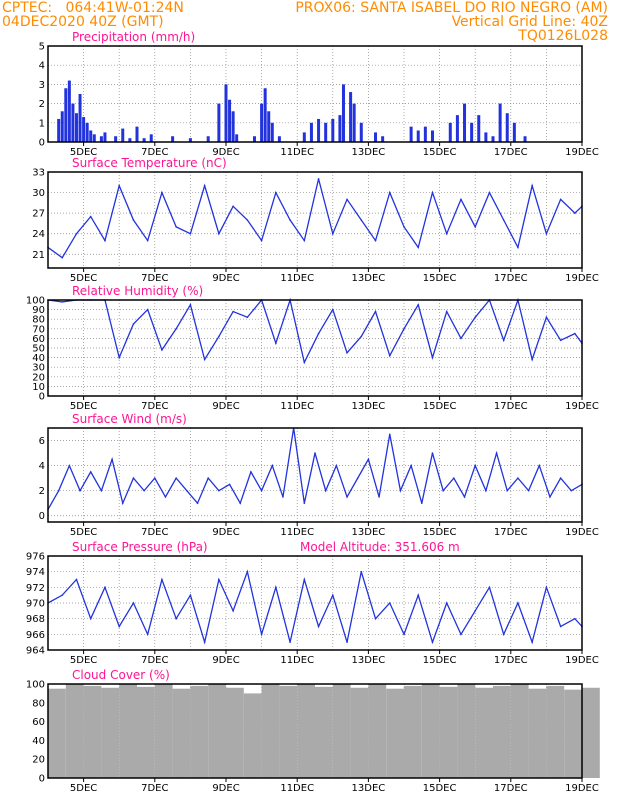 The height and width of the screenshot is (800, 618). I want to click on y-tick-label: 60, so click(38, 339).